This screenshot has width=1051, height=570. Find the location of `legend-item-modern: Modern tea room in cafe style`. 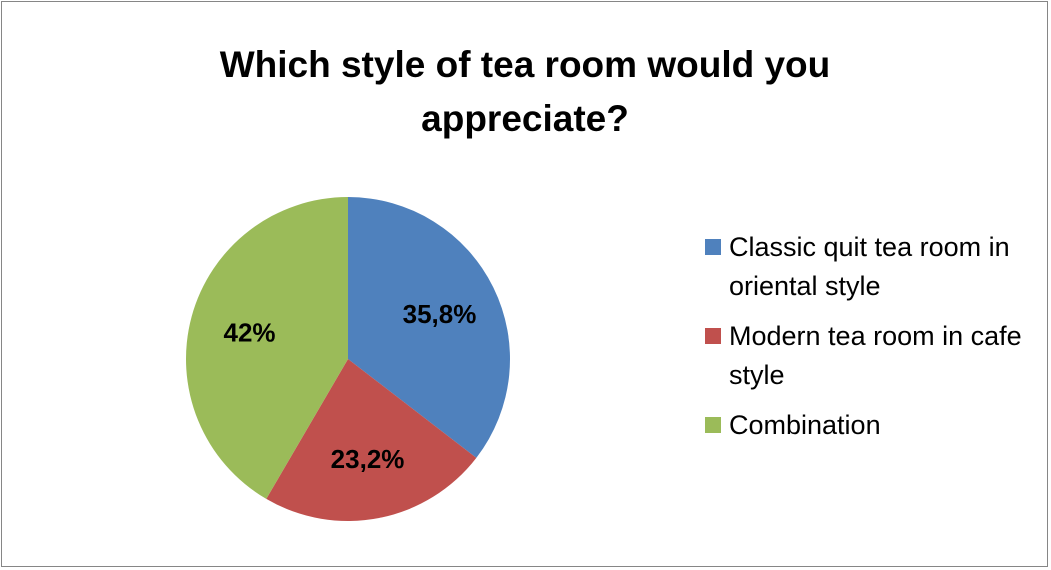

legend-item-modern: Modern tea room in cafe style is located at coordinates (870, 356).